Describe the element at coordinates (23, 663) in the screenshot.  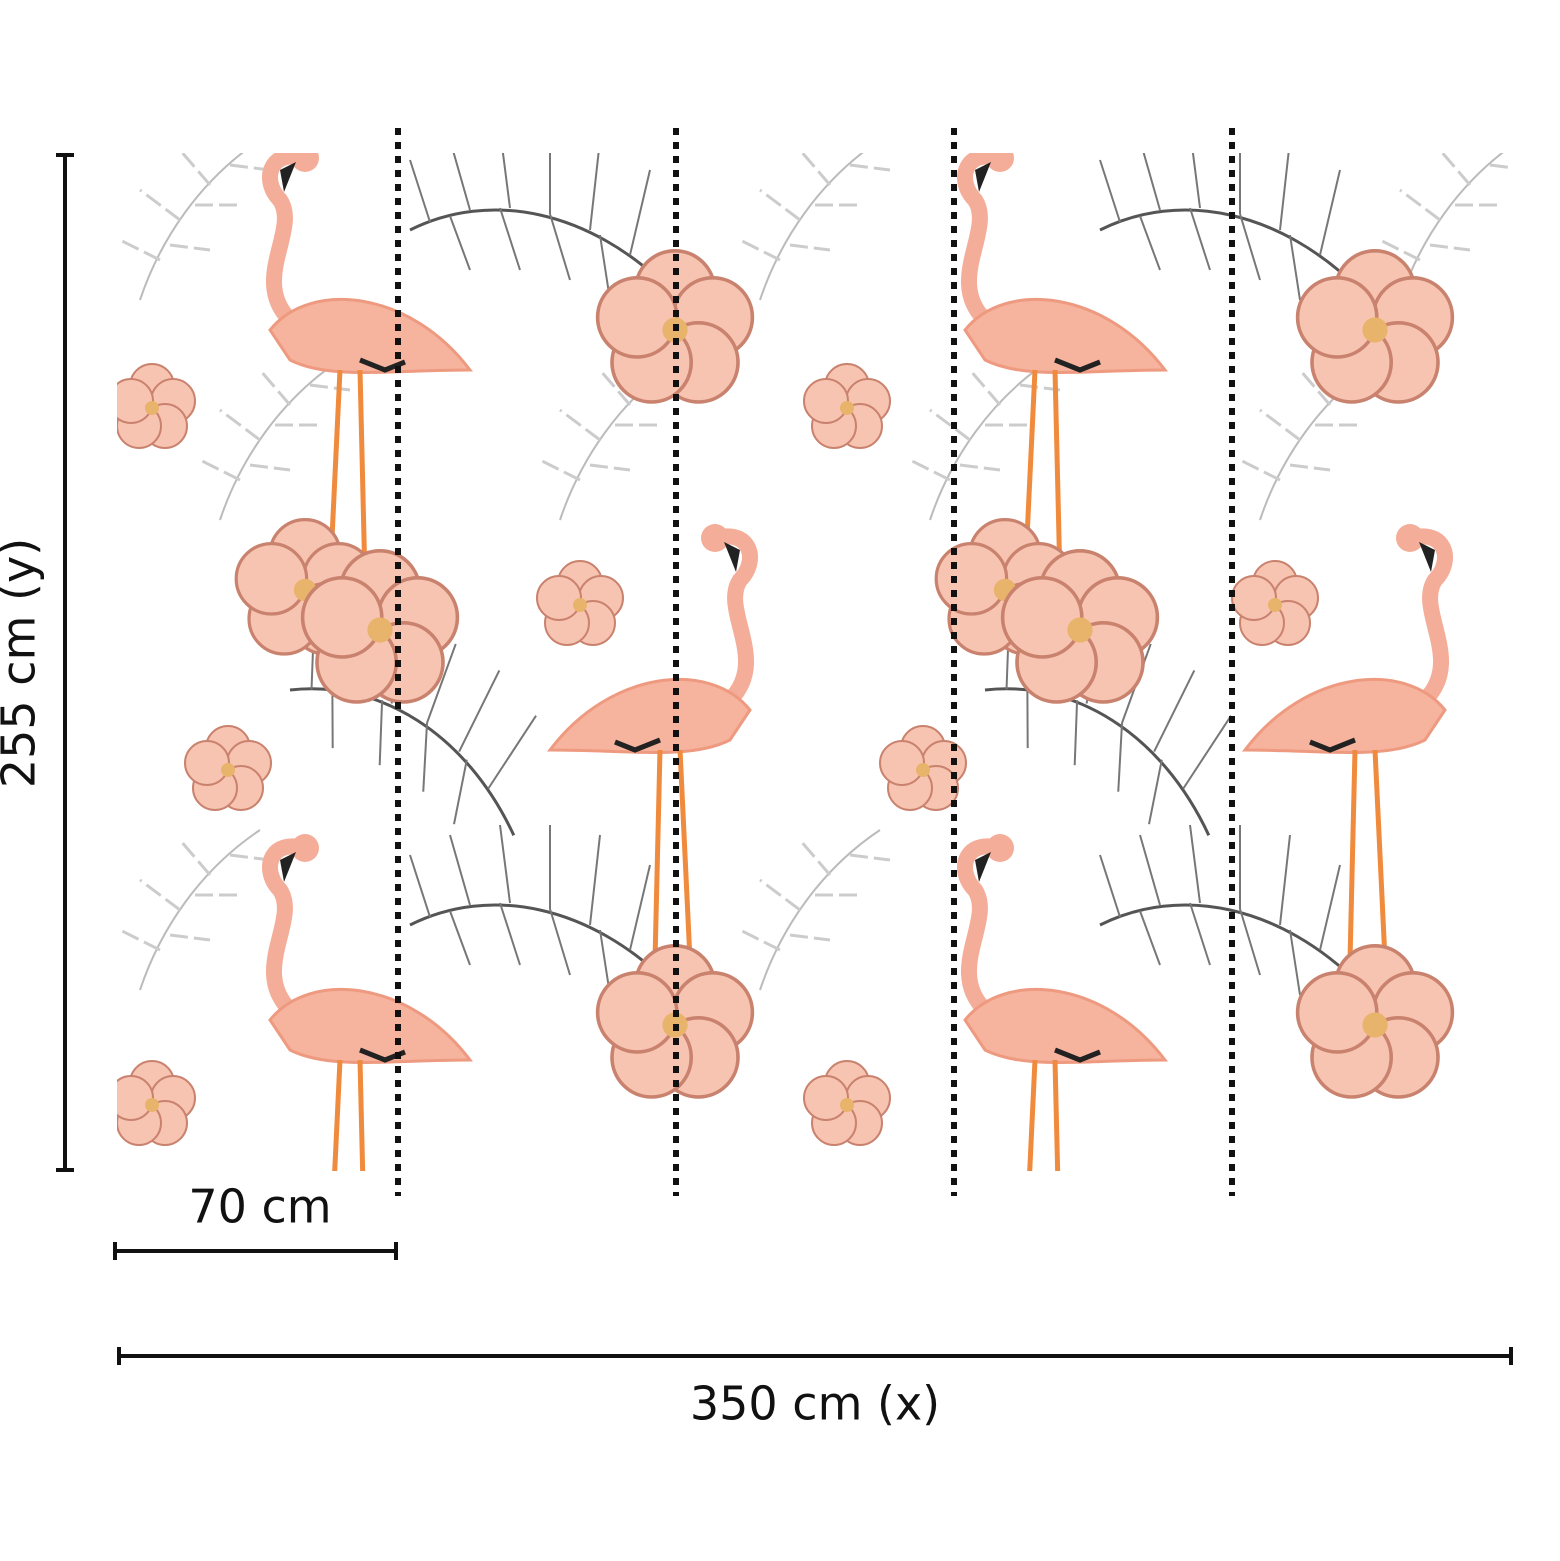
I see `height-label: 255 cm (y)` at that location.